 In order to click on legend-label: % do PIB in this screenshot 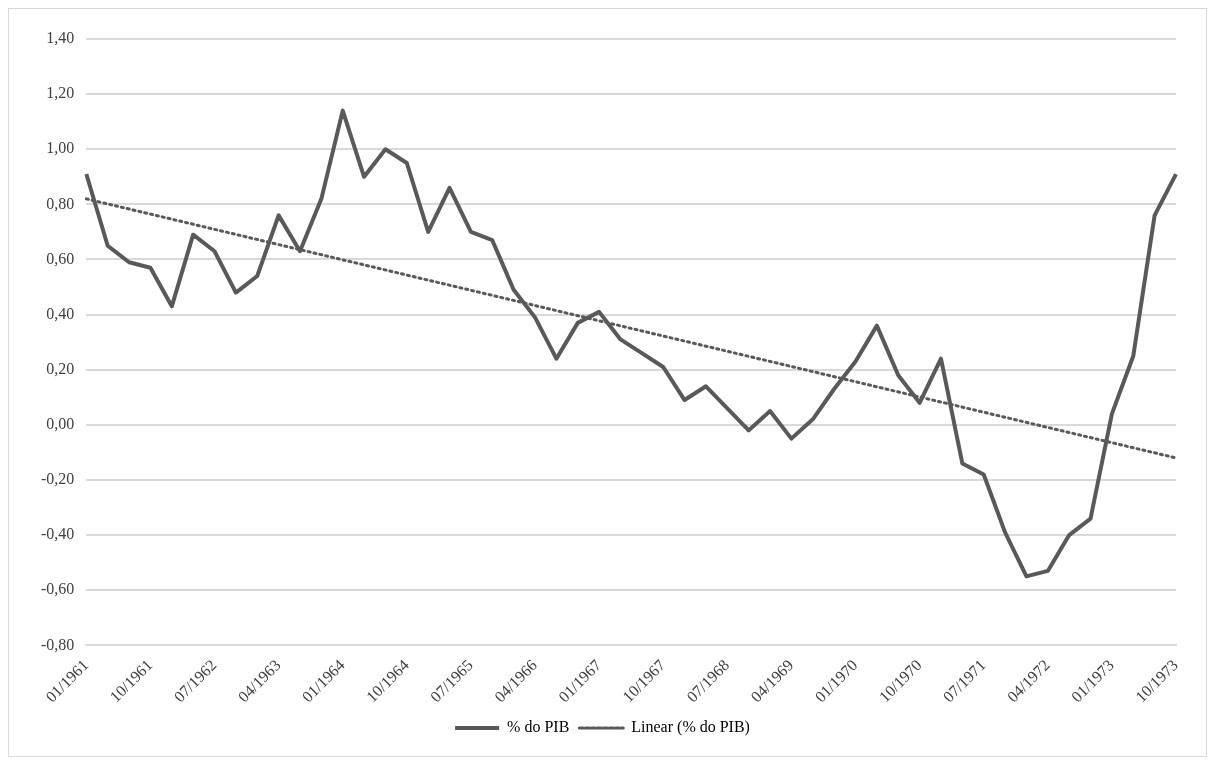, I will do `click(538, 727)`.